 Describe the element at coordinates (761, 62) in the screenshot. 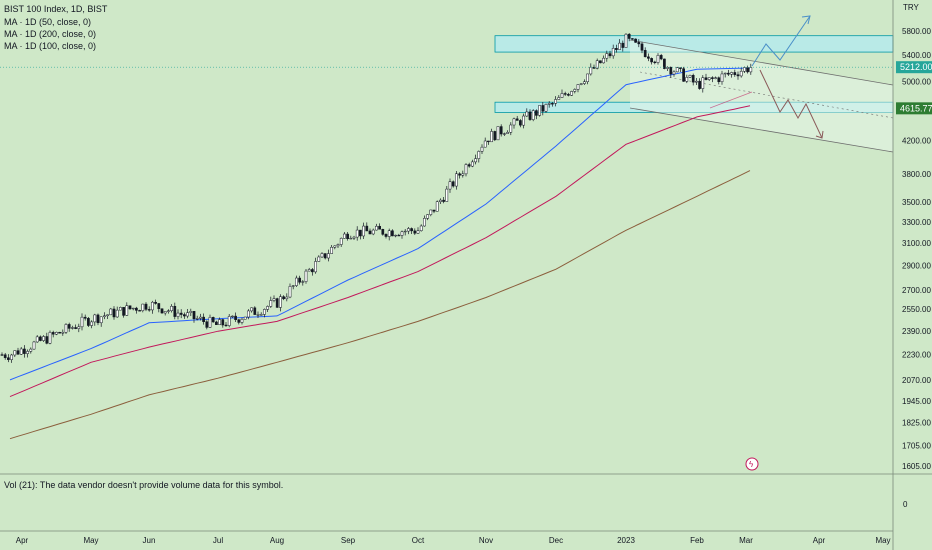

I see `channel-upper-line` at that location.